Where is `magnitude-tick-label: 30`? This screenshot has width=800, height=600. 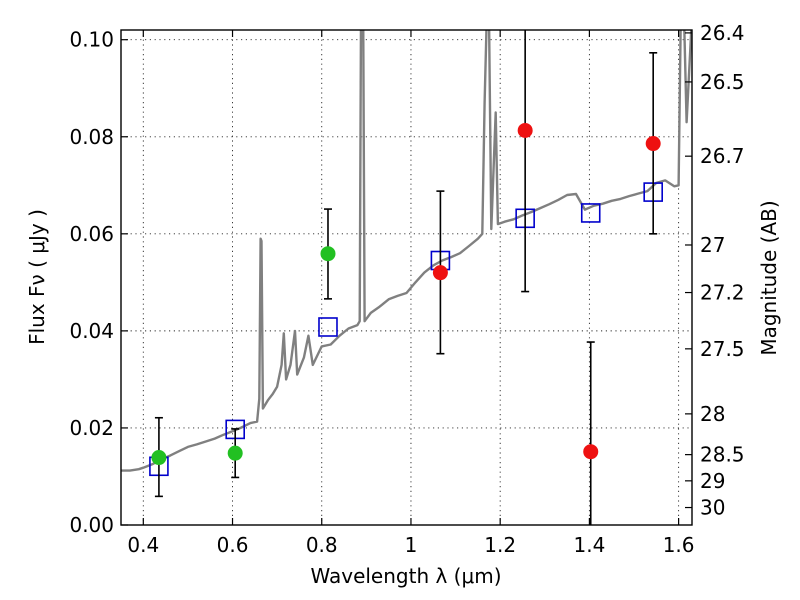
magnitude-tick-label: 30 is located at coordinates (712, 508).